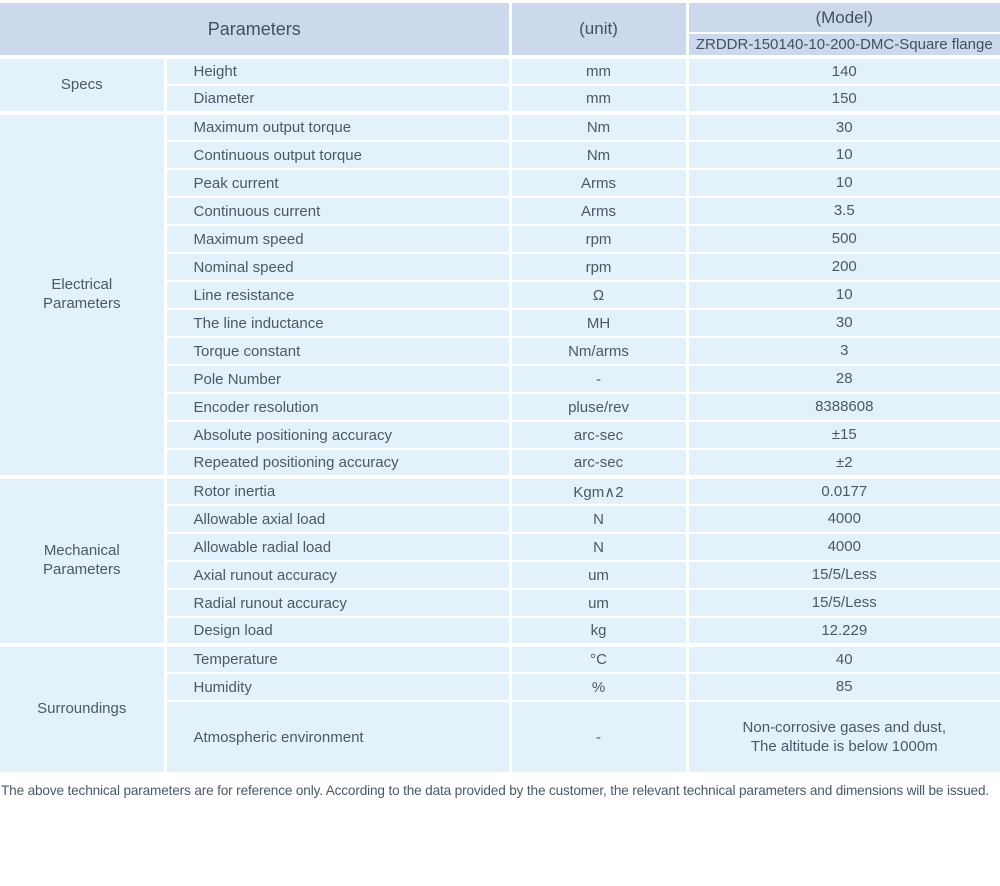 The image size is (1000, 886). Describe the element at coordinates (337, 70) in the screenshot. I see `parameter-name: Height` at that location.